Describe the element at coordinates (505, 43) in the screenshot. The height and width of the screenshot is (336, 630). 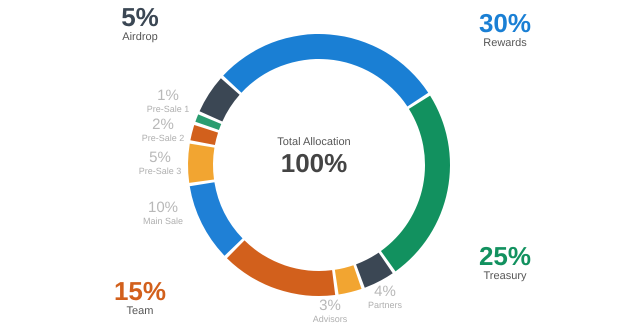
I see `slice-label: Rewards` at that location.